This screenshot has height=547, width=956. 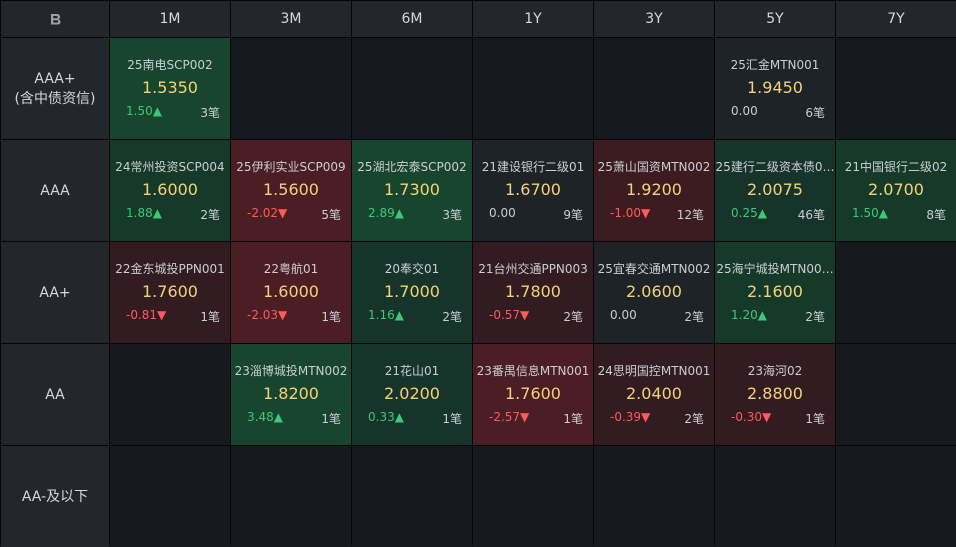 What do you see at coordinates (749, 315) in the screenshot?
I see `bond-change: 1.20▲` at bounding box center [749, 315].